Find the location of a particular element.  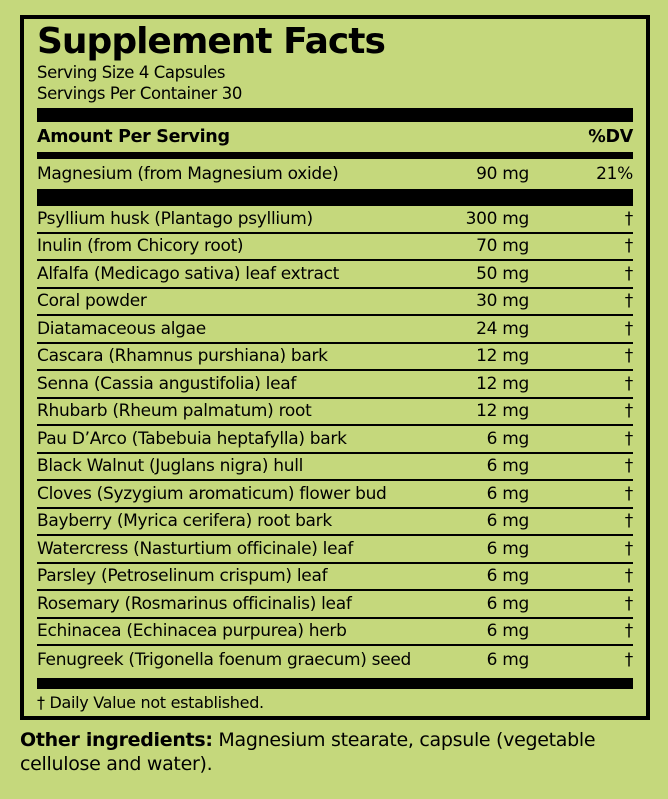

ingredient-row: Coral powder 30 mg † is located at coordinates (335, 302).